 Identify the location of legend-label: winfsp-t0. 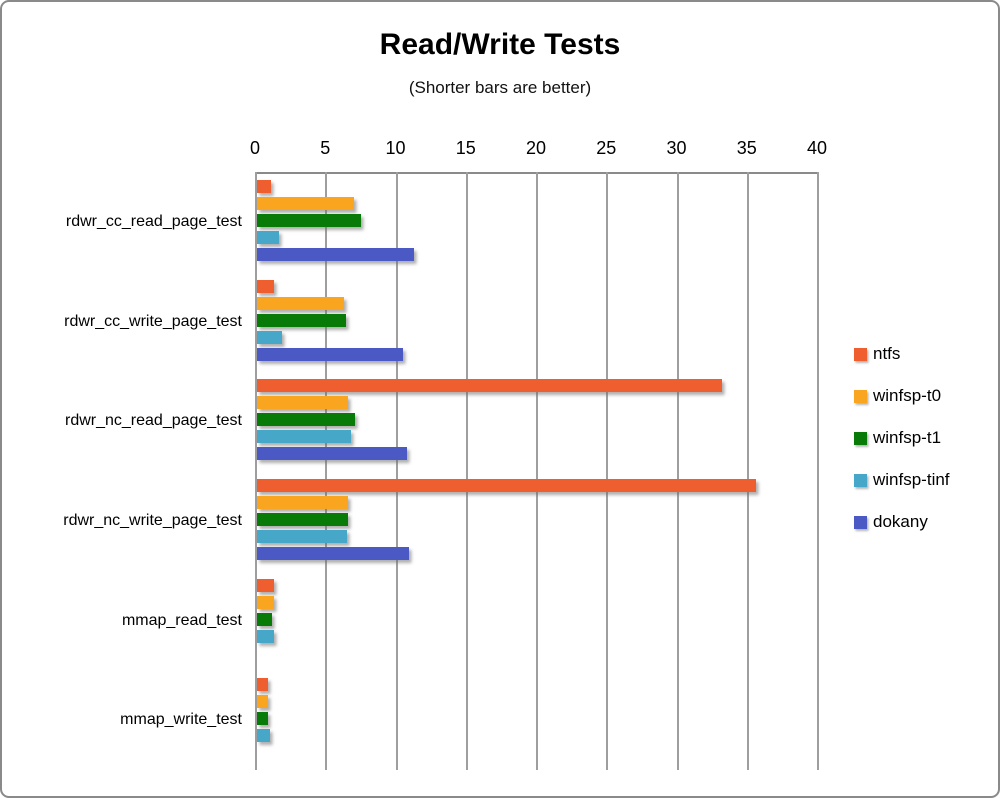
(907, 395).